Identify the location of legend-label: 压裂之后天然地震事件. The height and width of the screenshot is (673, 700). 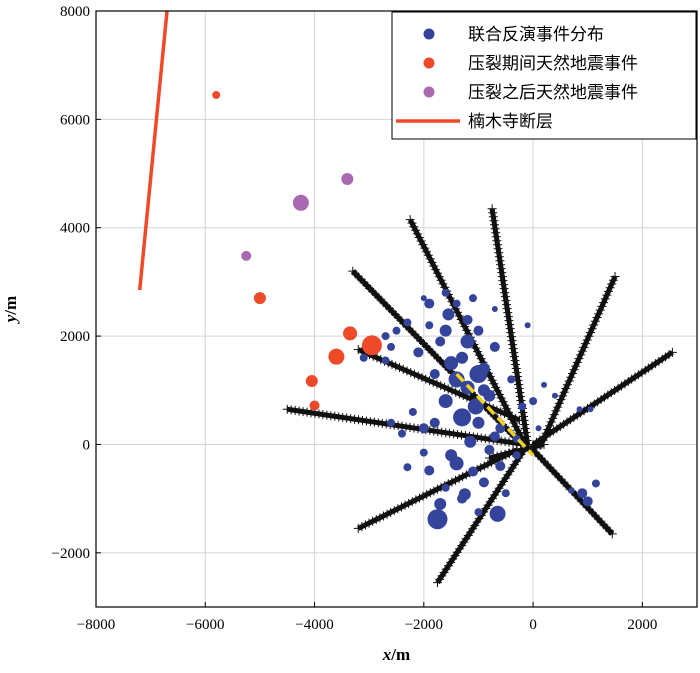
(553, 92).